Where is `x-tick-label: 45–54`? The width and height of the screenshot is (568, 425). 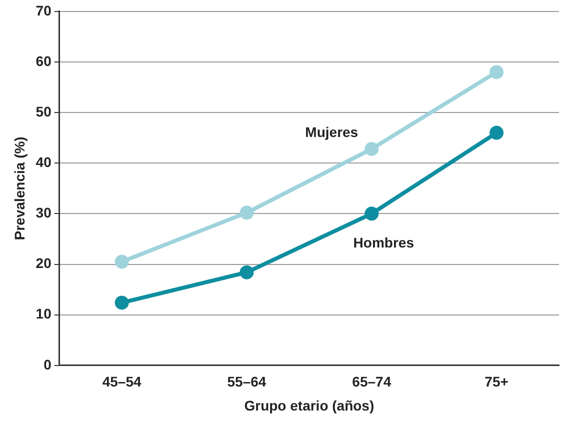 x-tick-label: 45–54 is located at coordinates (122, 382).